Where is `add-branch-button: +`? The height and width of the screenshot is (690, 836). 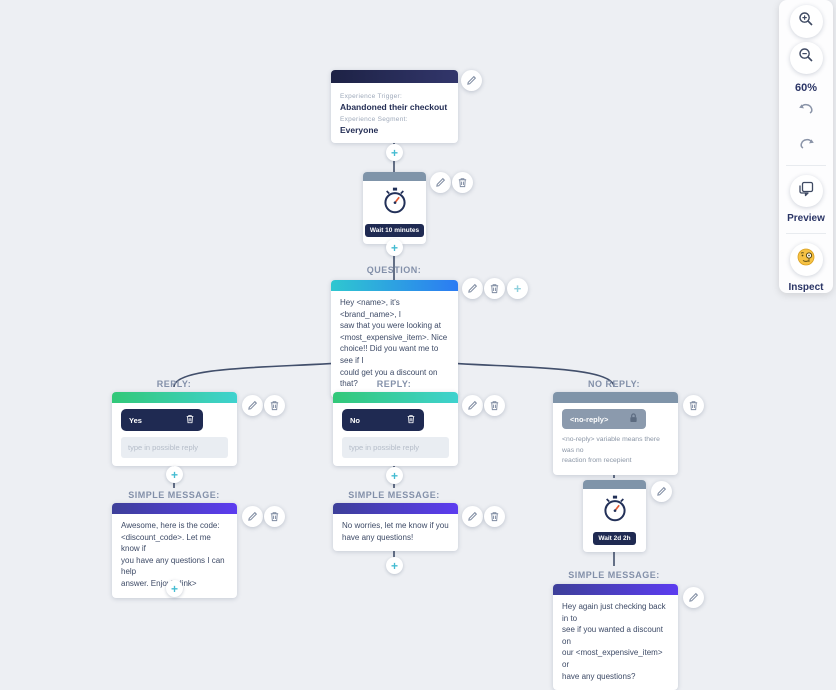
add-branch-button: + is located at coordinates (517, 288).